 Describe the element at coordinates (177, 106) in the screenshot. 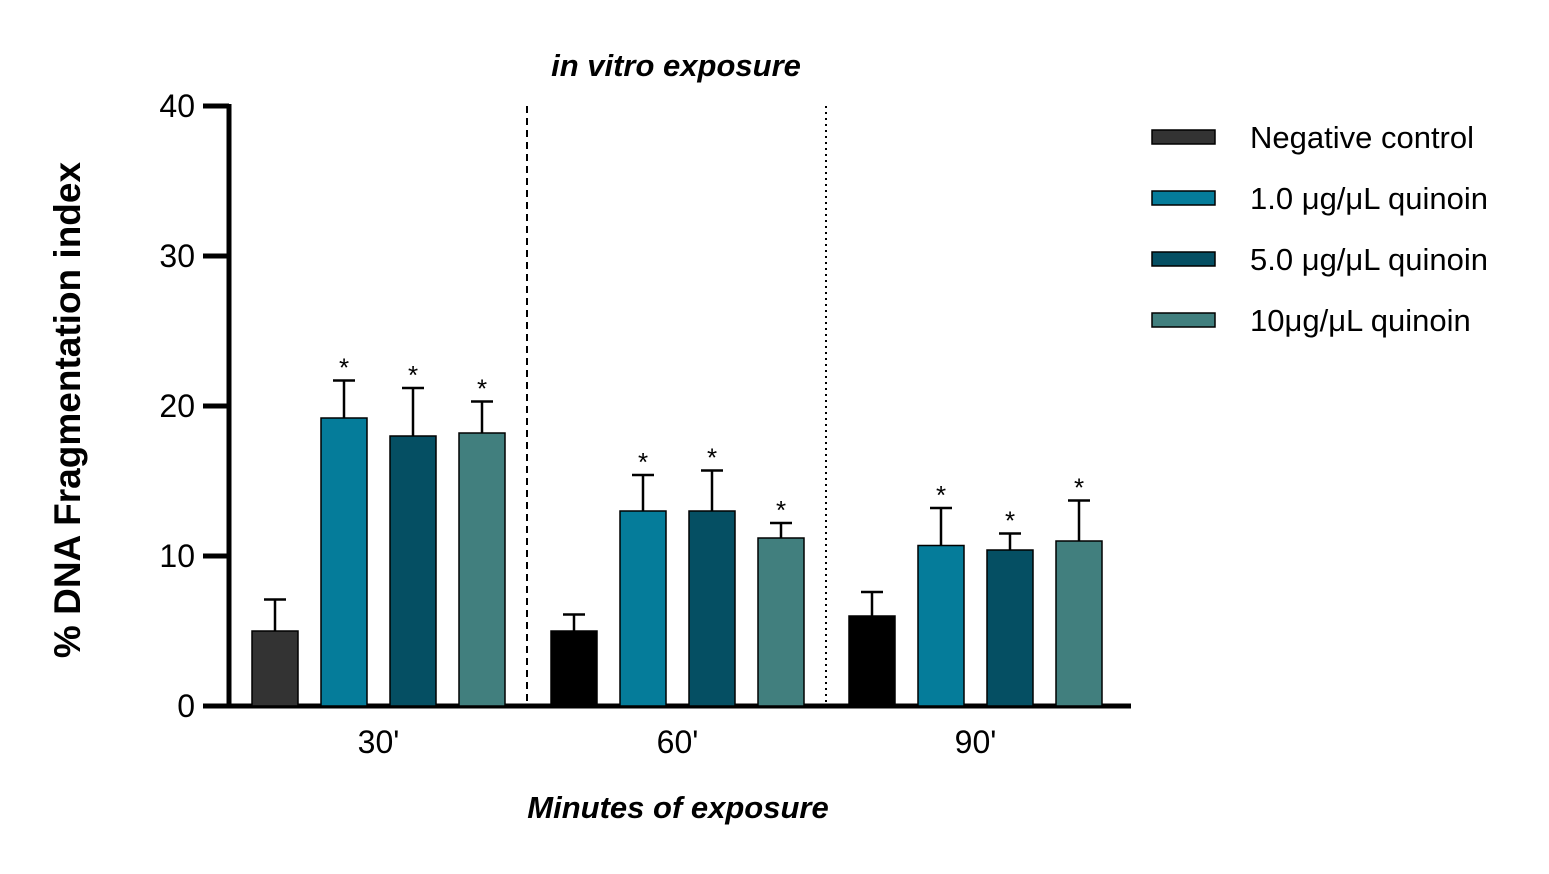

I see `y-tick-label: 40` at that location.